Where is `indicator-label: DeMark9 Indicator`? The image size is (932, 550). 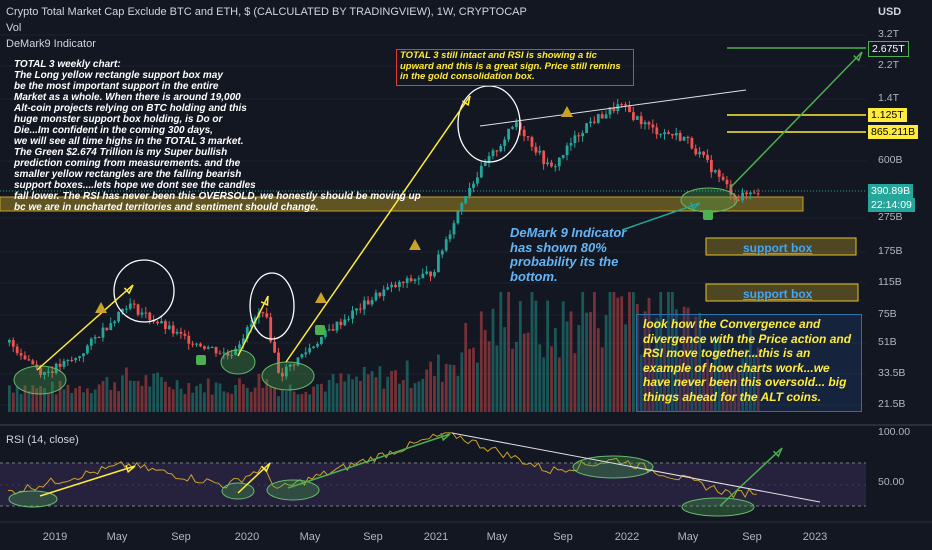 indicator-label: DeMark9 Indicator is located at coordinates (51, 44).